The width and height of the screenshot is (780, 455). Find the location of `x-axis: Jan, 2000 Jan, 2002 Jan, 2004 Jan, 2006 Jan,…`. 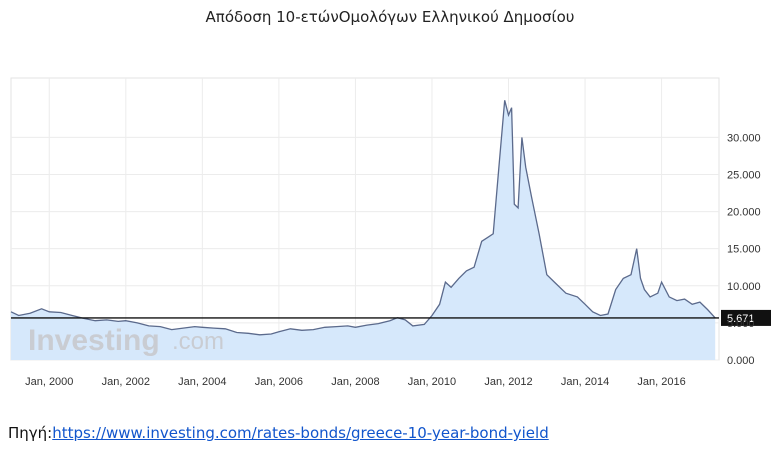

x-axis: Jan, 2000 Jan, 2002 Jan, 2004 Jan, 2006 Jan,… is located at coordinates (355, 382).